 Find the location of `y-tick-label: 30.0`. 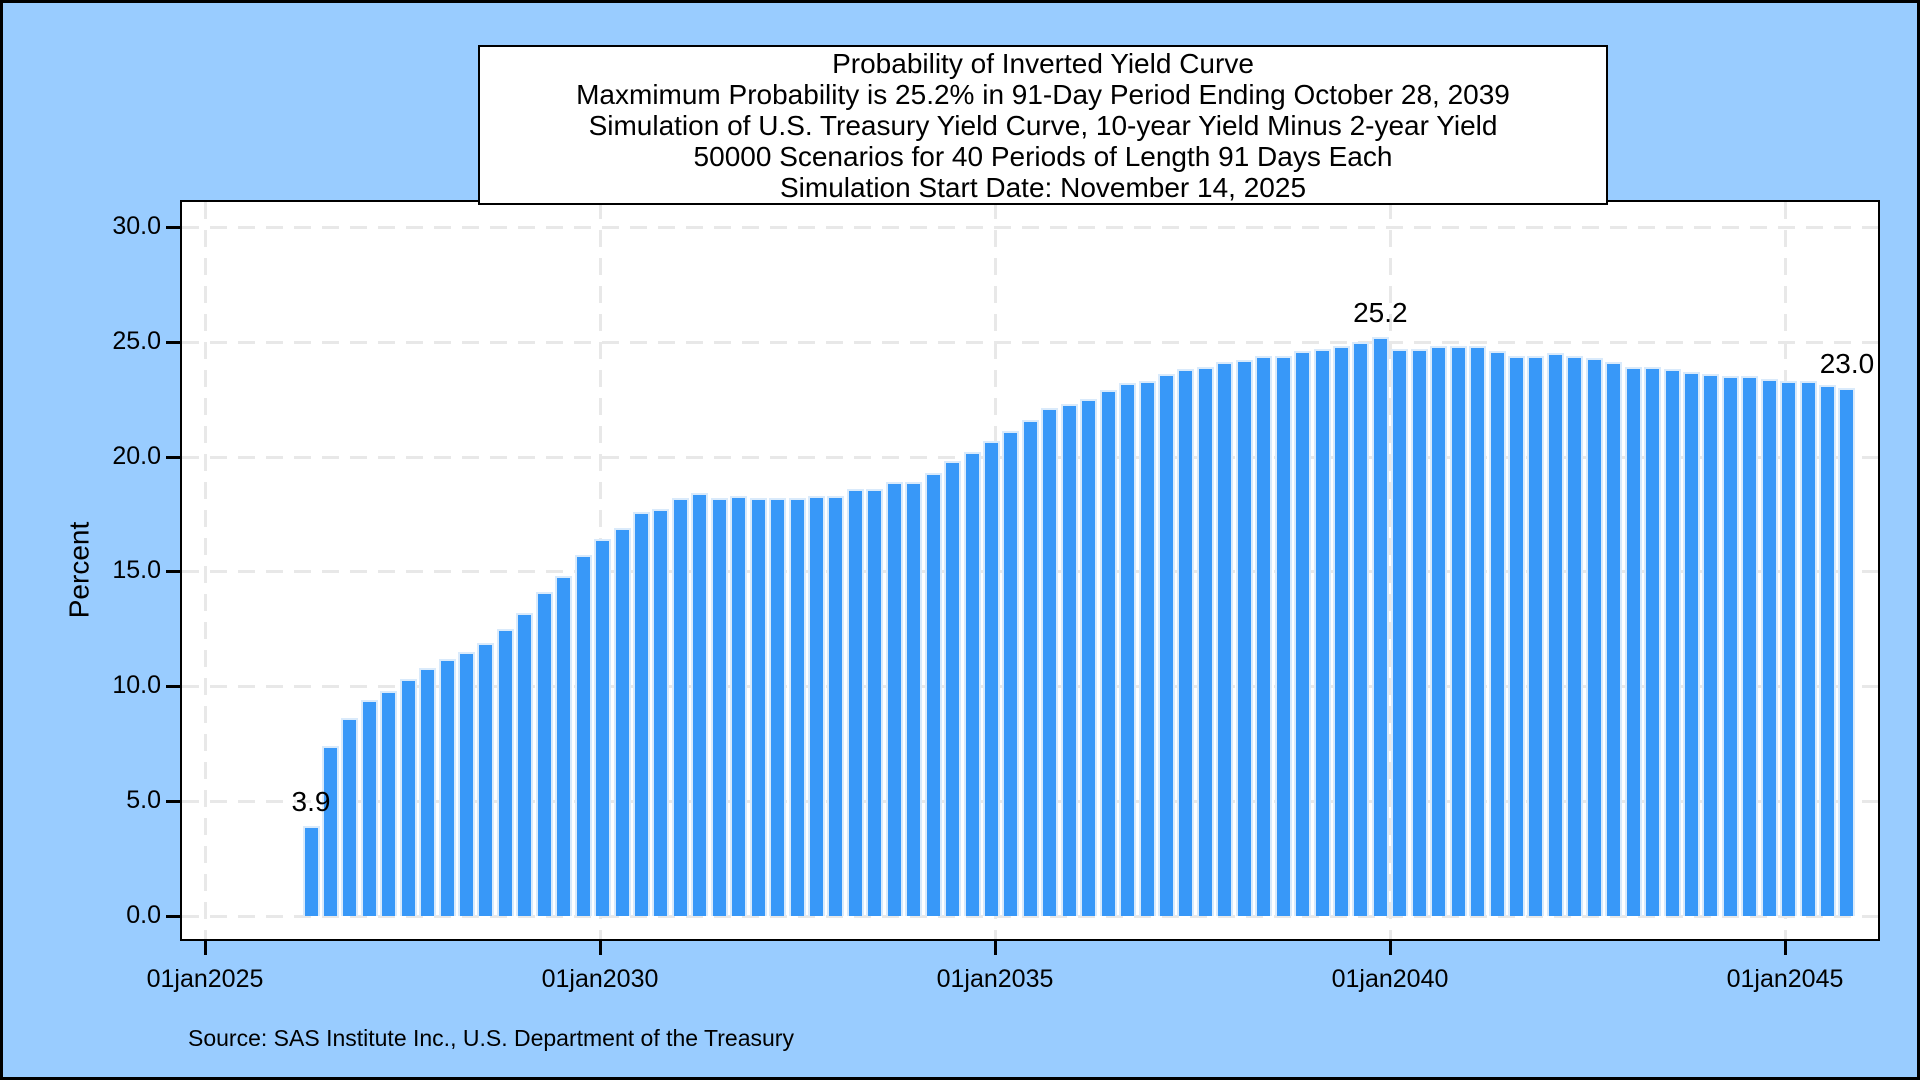

y-tick-label: 30.0 is located at coordinates (136, 225).